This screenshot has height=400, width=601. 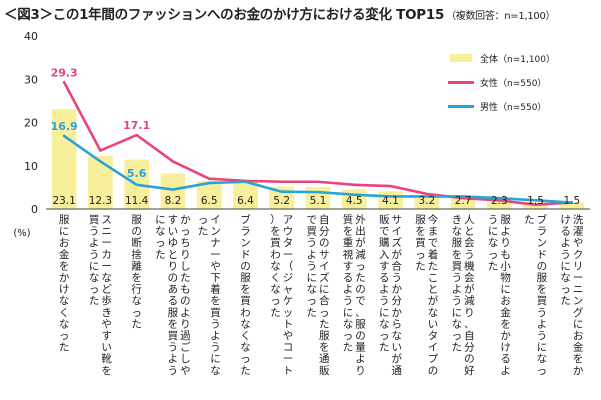 What do you see at coordinates (513, 108) in the screenshot?
I see `legend-label-male: 男性（n=550）` at bounding box center [513, 108].